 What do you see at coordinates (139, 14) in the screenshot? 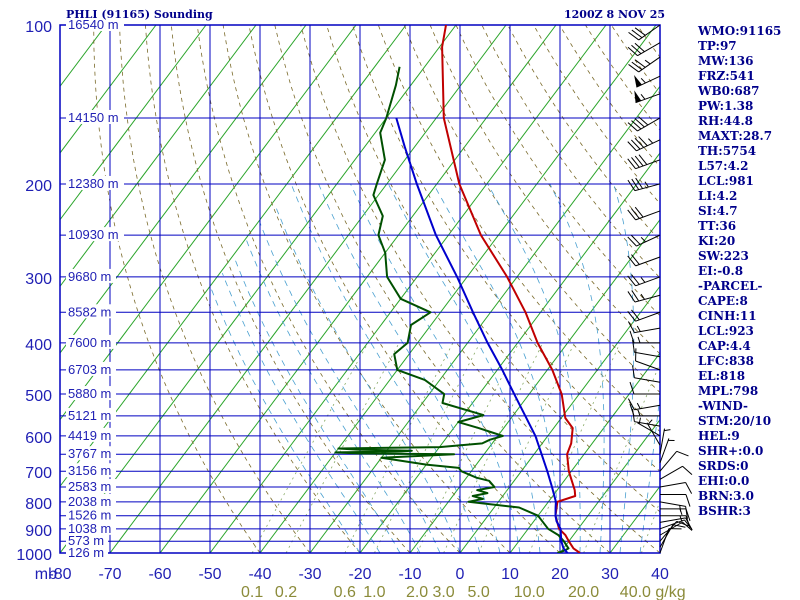
I see `station-title: PHLI (91165) Sounding` at bounding box center [139, 14].